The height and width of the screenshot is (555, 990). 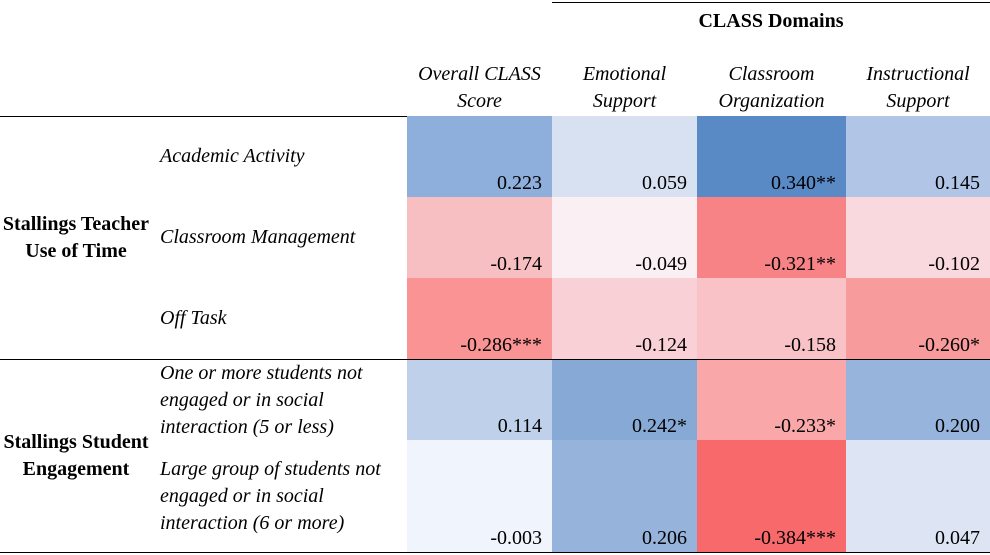 I want to click on column-header: Instructional Support, so click(x=918, y=87).